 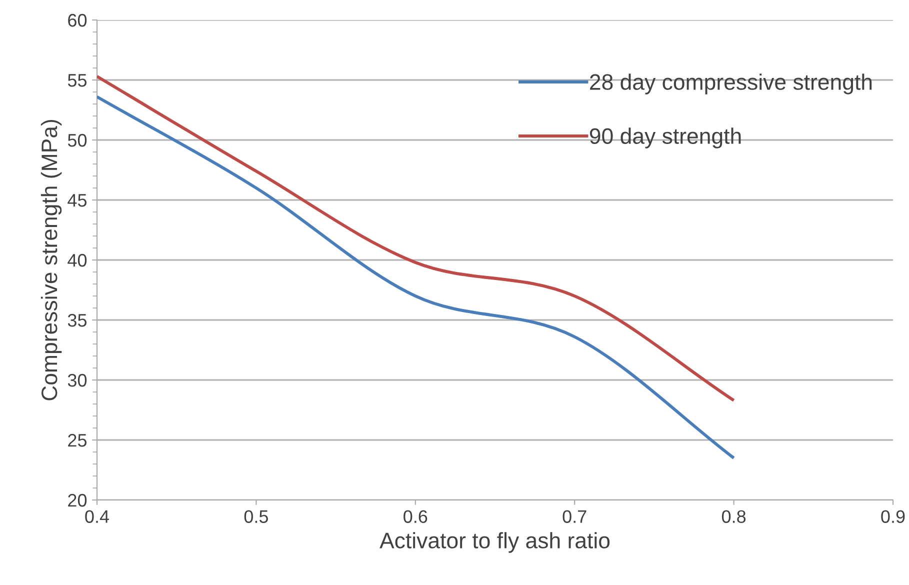 What do you see at coordinates (77, 500) in the screenshot?
I see `y-tick-label: 20` at bounding box center [77, 500].